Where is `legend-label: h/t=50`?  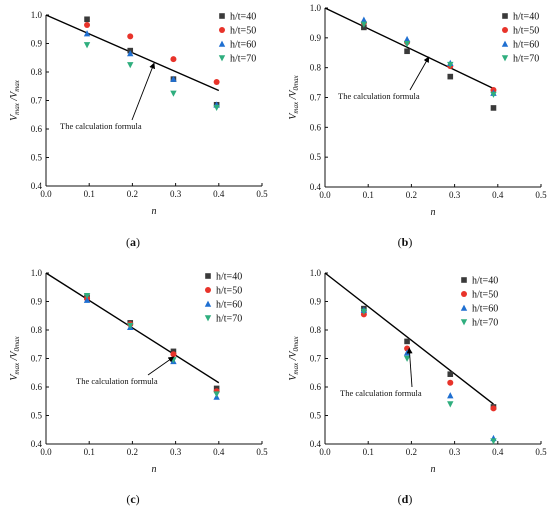 legend-label: h/t=50 is located at coordinates (229, 291).